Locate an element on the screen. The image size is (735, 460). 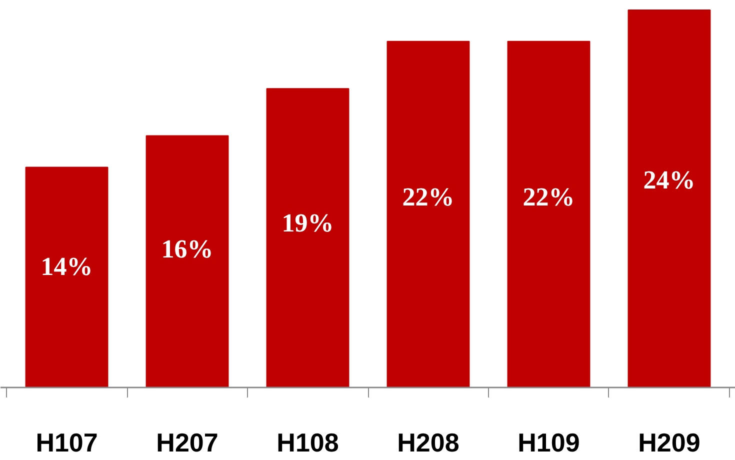
x-tick-label: H109 is located at coordinates (549, 443).